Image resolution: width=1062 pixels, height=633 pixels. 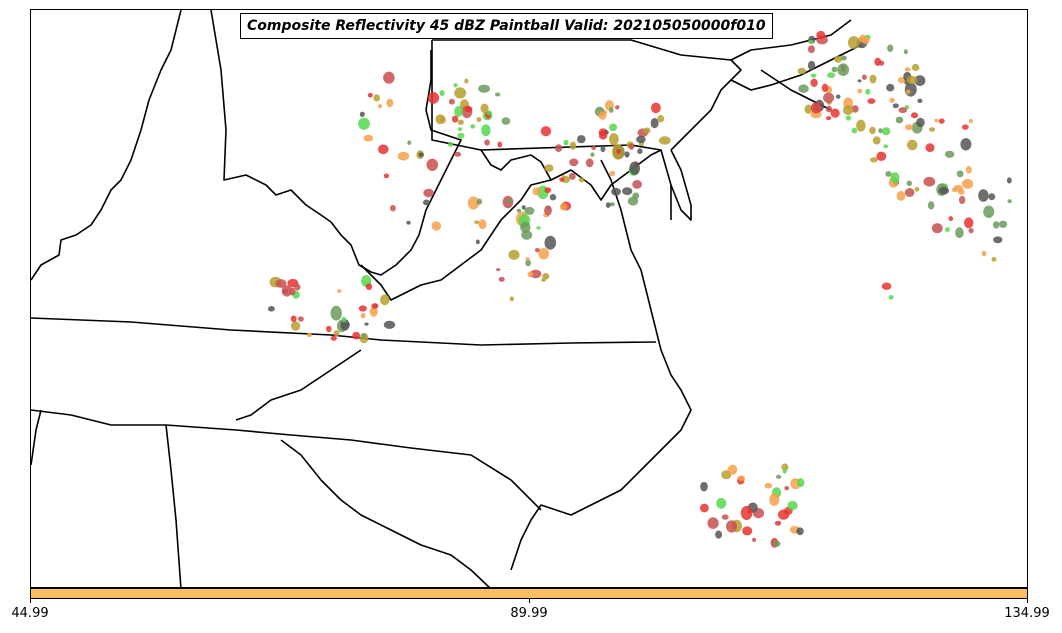 I want to click on boundary-ms-al, so click(x=134, y=420).